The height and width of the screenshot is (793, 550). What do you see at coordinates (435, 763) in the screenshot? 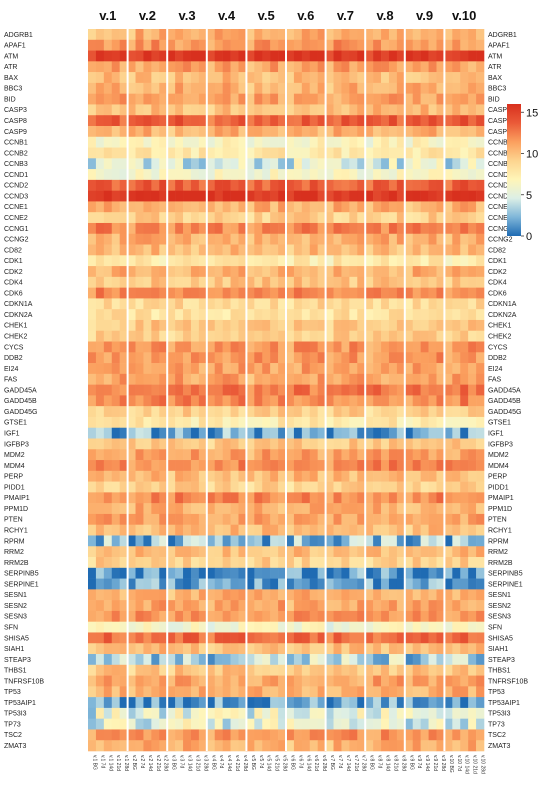
I see `sample-label: v.9 21d` at bounding box center [435, 763].